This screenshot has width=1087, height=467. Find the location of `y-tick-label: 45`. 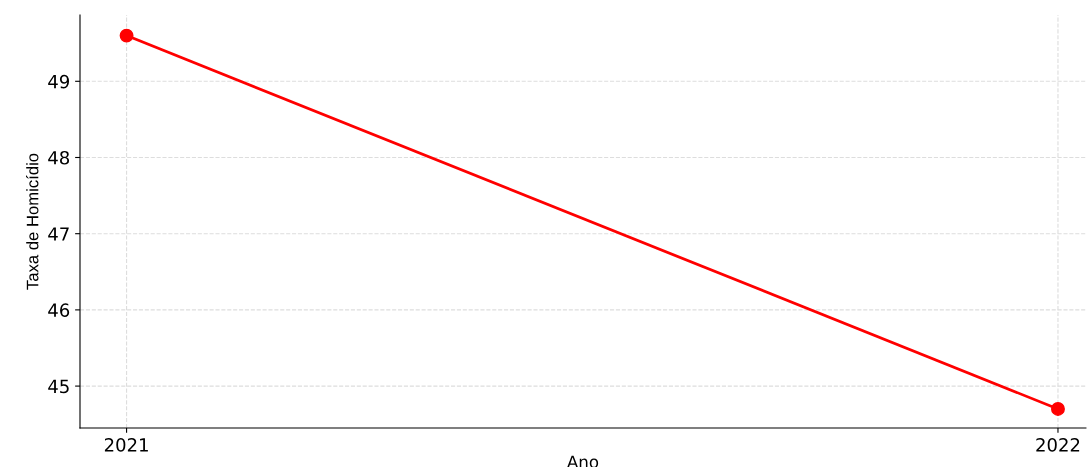

y-tick-label: 45 is located at coordinates (58, 386).